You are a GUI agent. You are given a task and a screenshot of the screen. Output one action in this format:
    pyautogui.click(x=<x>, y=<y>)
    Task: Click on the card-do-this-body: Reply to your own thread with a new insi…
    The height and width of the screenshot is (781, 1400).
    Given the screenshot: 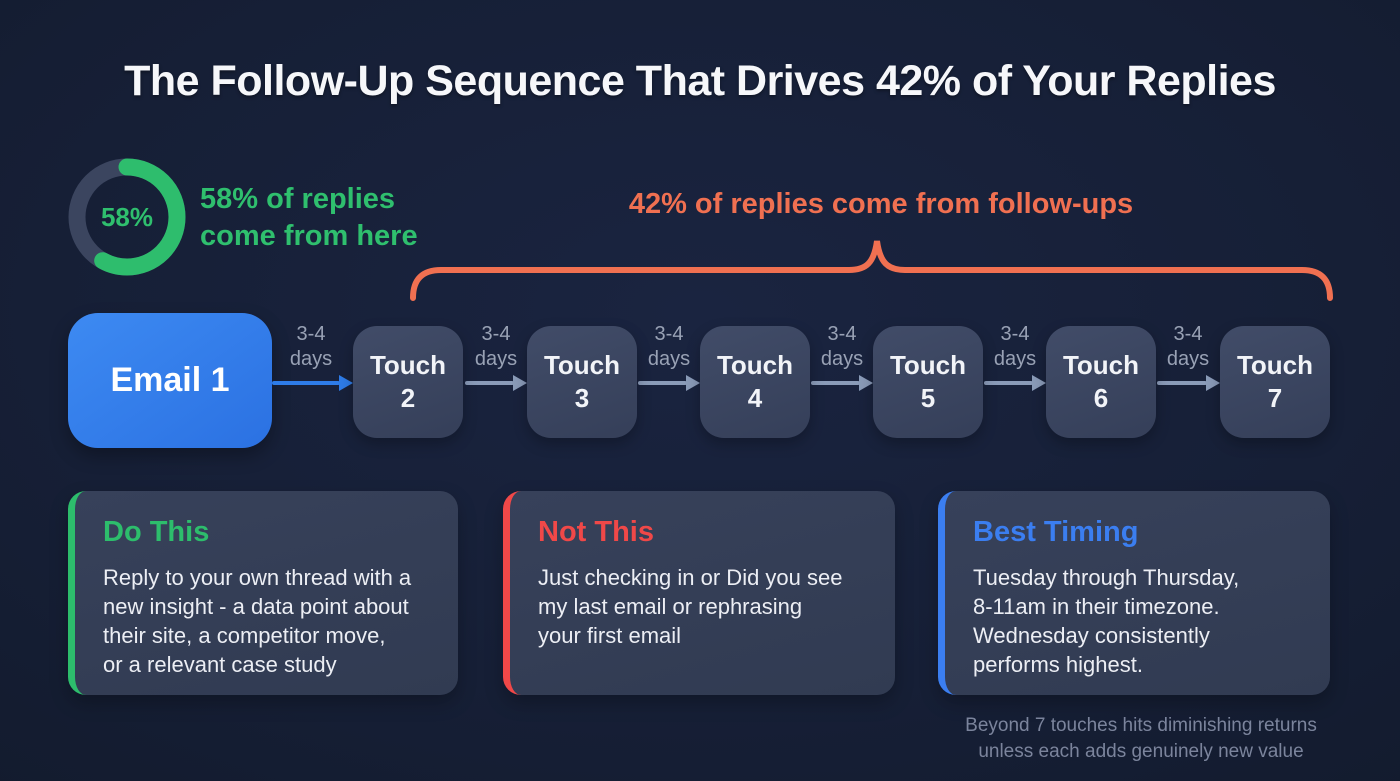 What is the action you would take?
    pyautogui.click(x=257, y=621)
    